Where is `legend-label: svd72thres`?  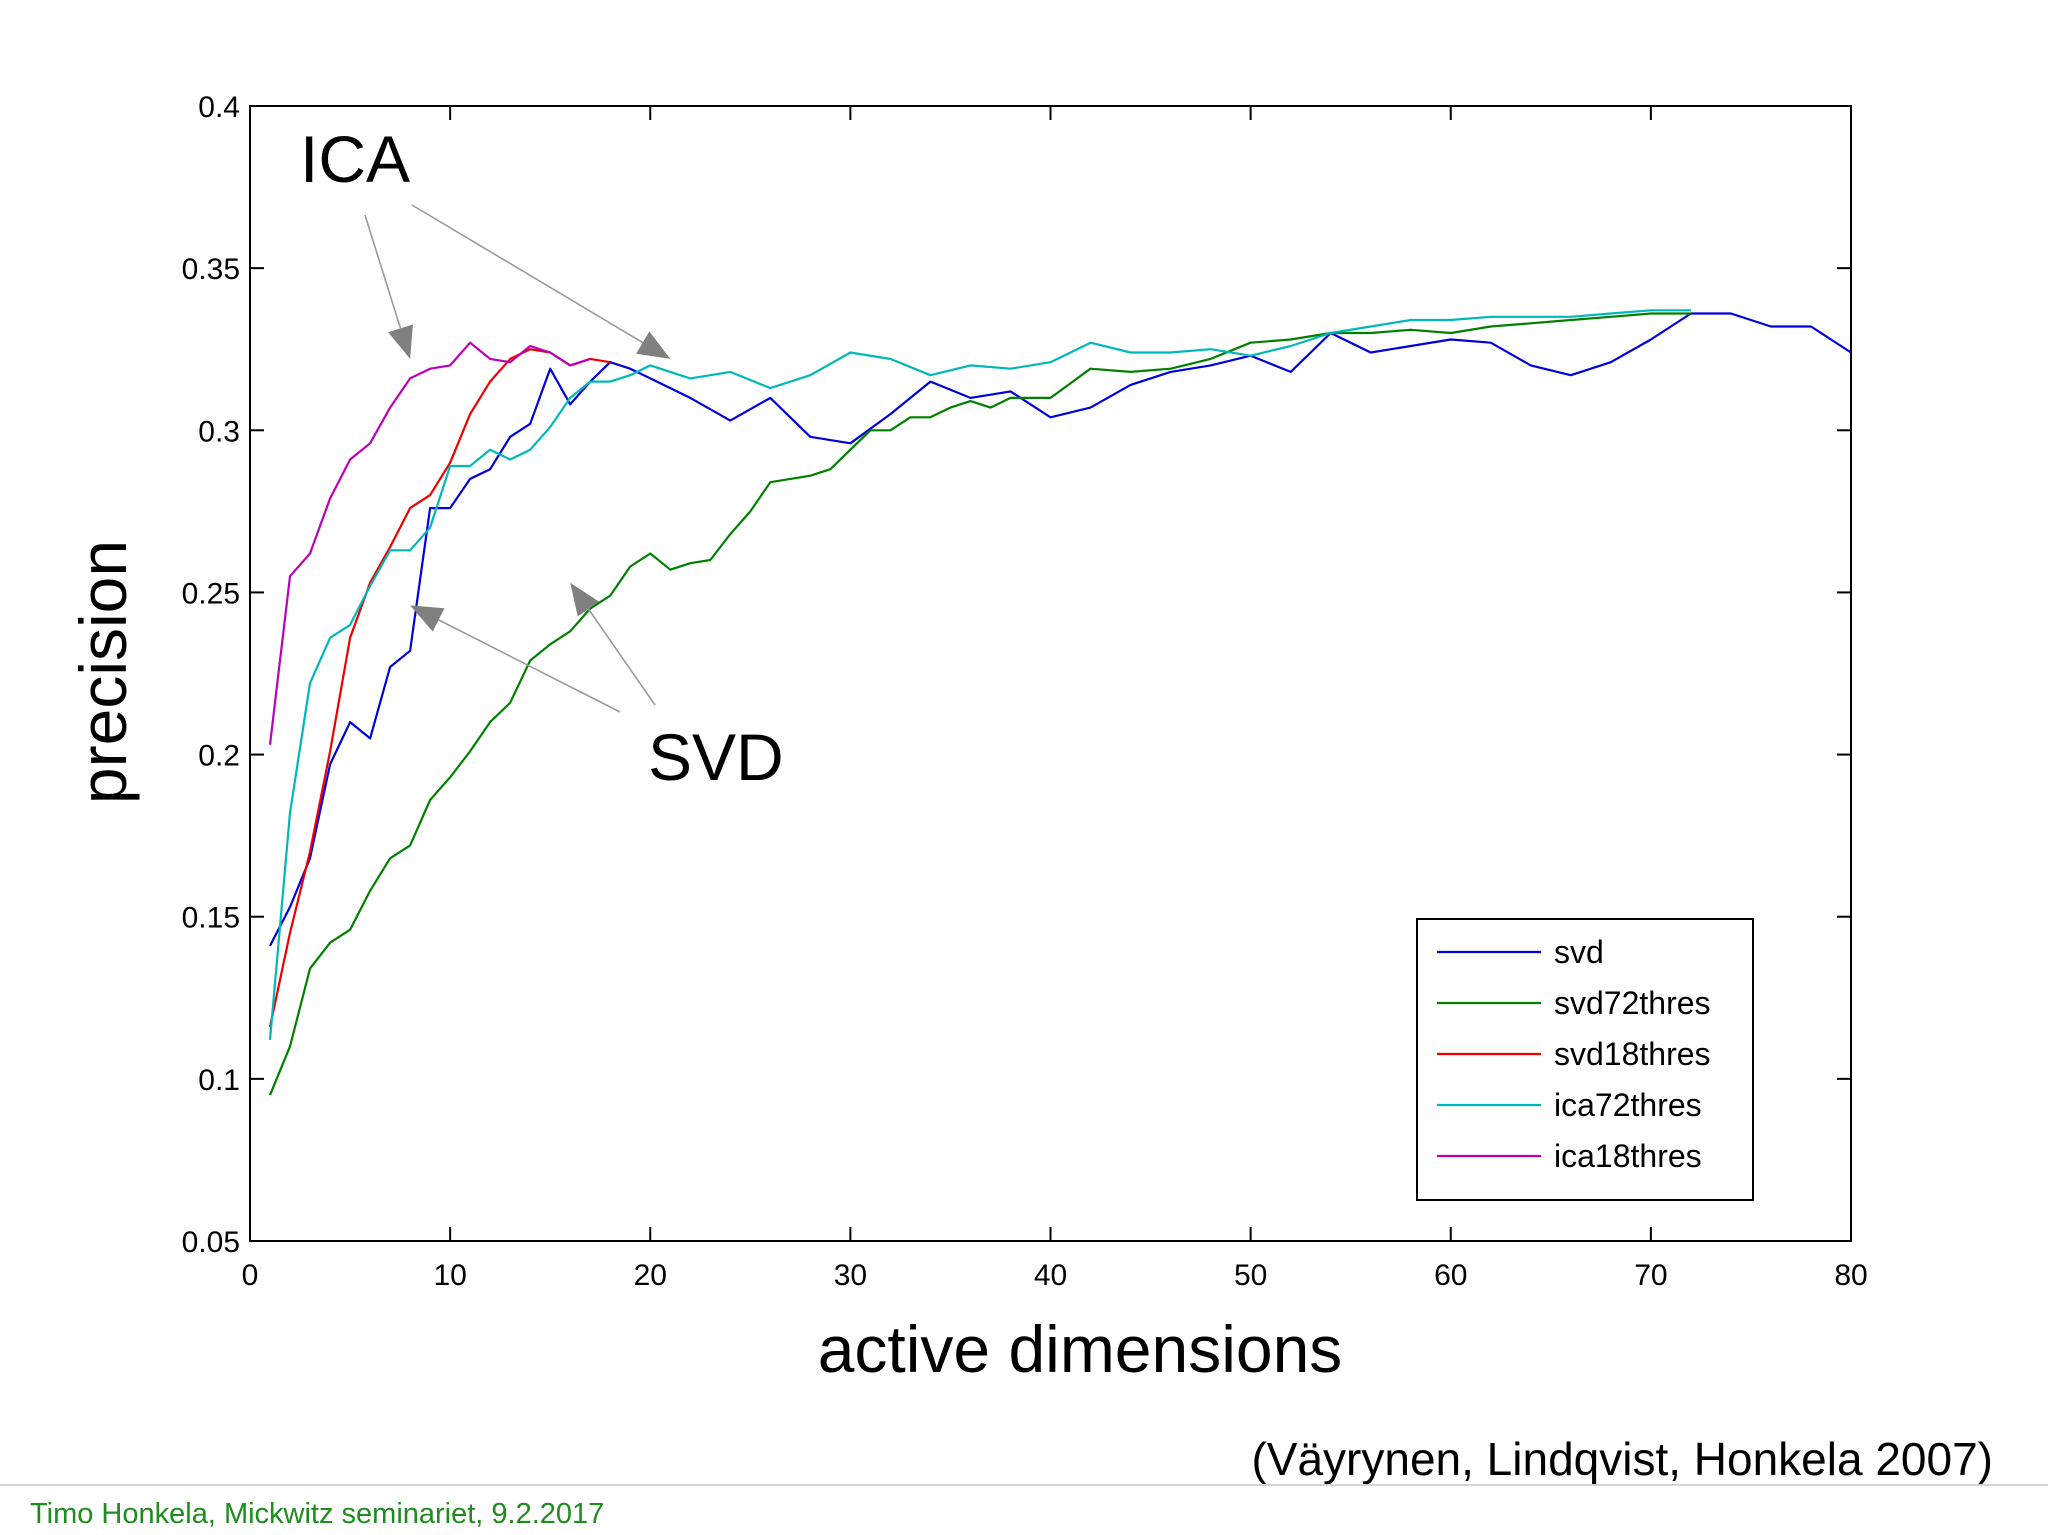 legend-label: svd72thres is located at coordinates (1632, 1003).